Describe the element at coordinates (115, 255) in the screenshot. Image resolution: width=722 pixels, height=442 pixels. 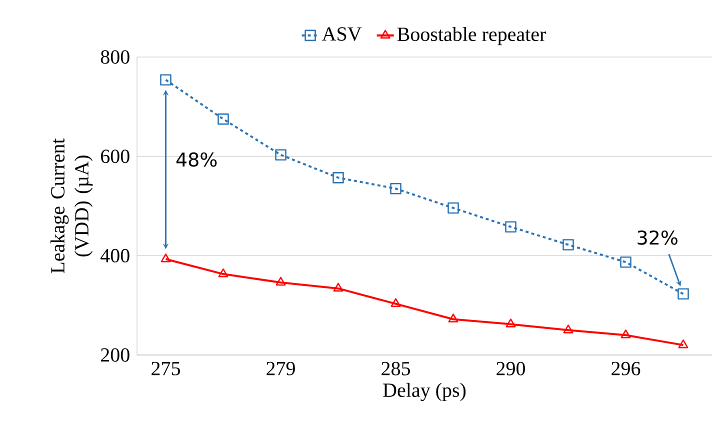
I see `y-tick-label: 400` at that location.